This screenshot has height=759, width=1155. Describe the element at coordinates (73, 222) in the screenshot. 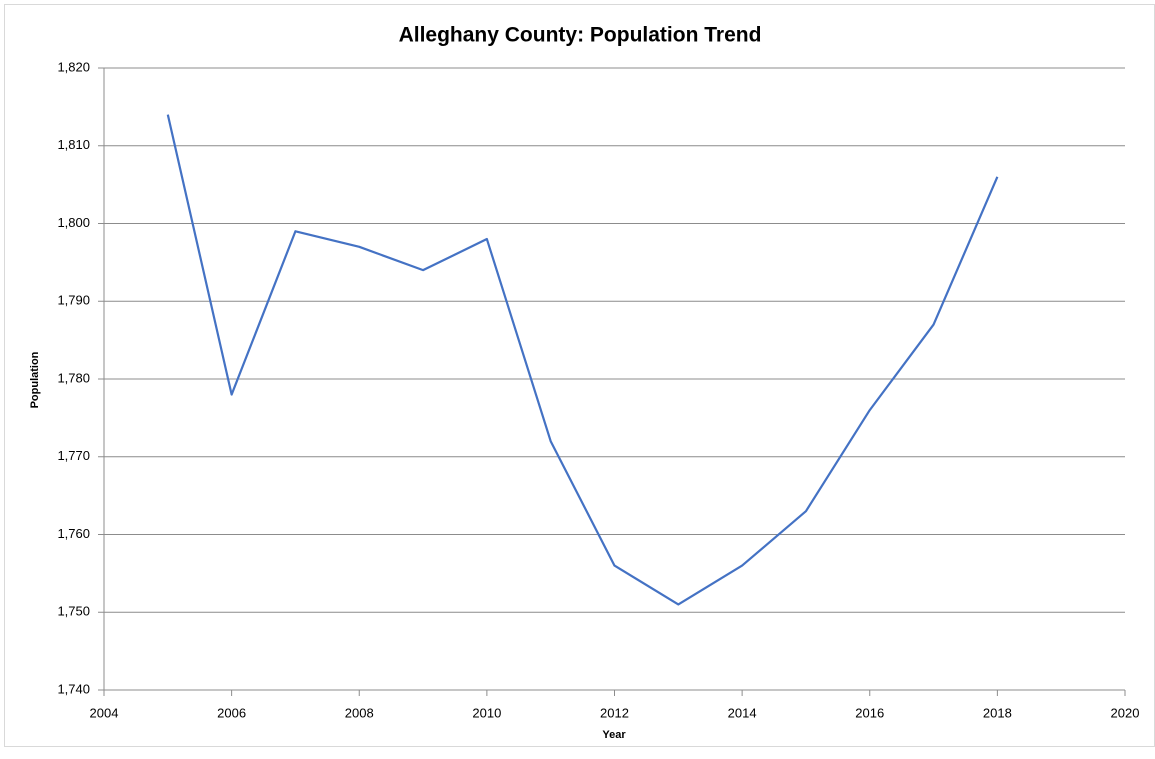

I see `y-tick-label: 1,800` at that location.